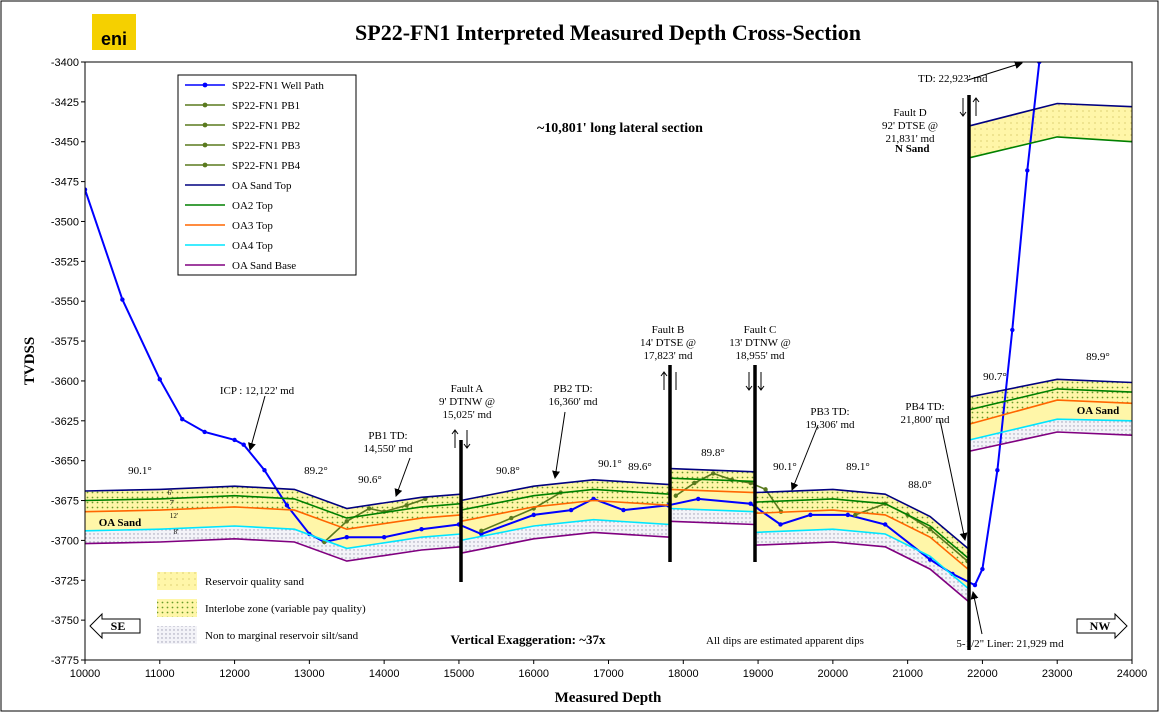 This screenshot has height=712, width=1159. What do you see at coordinates (85, 674) in the screenshot?
I see `x-tick-label: 10000` at bounding box center [85, 674].